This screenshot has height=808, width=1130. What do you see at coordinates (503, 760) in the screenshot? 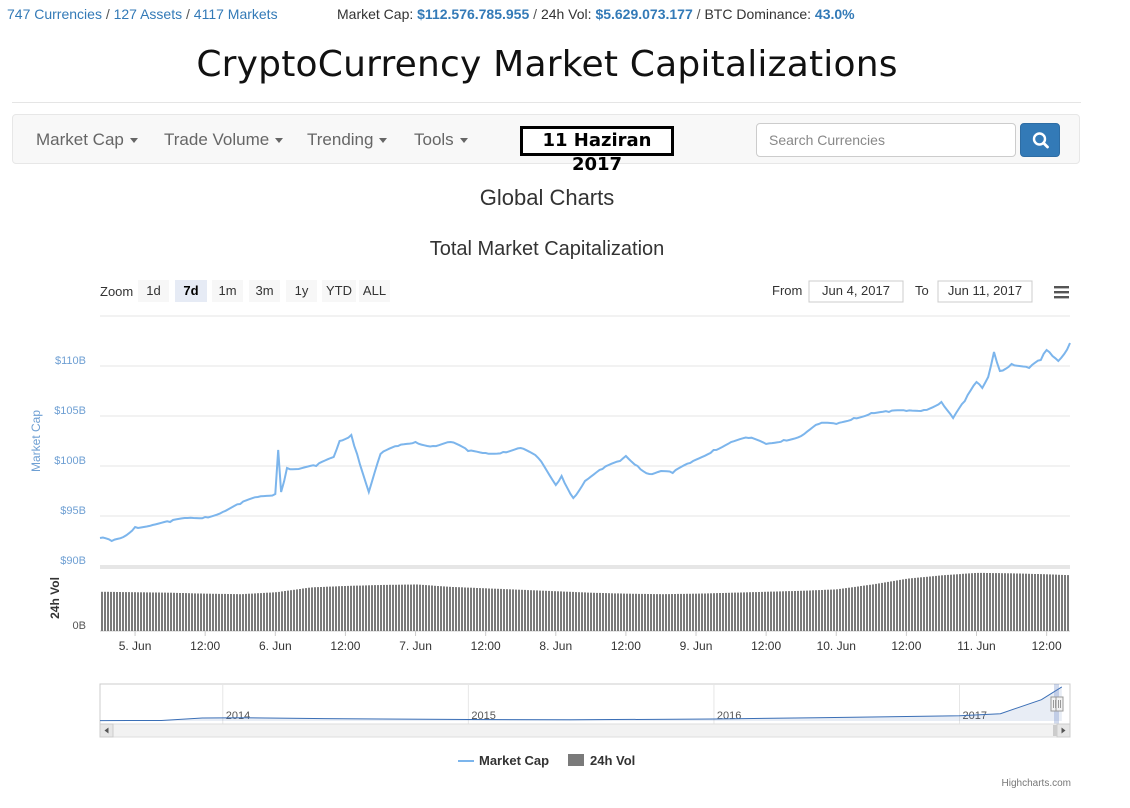
I see `legend-item-market-cap: Market Cap` at bounding box center [503, 760].